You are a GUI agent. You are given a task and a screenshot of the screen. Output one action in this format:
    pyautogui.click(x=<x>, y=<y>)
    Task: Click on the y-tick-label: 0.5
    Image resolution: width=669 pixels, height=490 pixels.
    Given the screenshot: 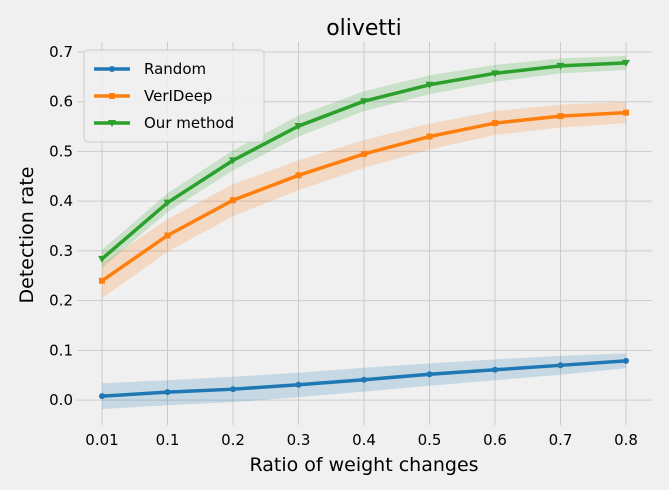 What is the action you would take?
    pyautogui.click(x=61, y=151)
    